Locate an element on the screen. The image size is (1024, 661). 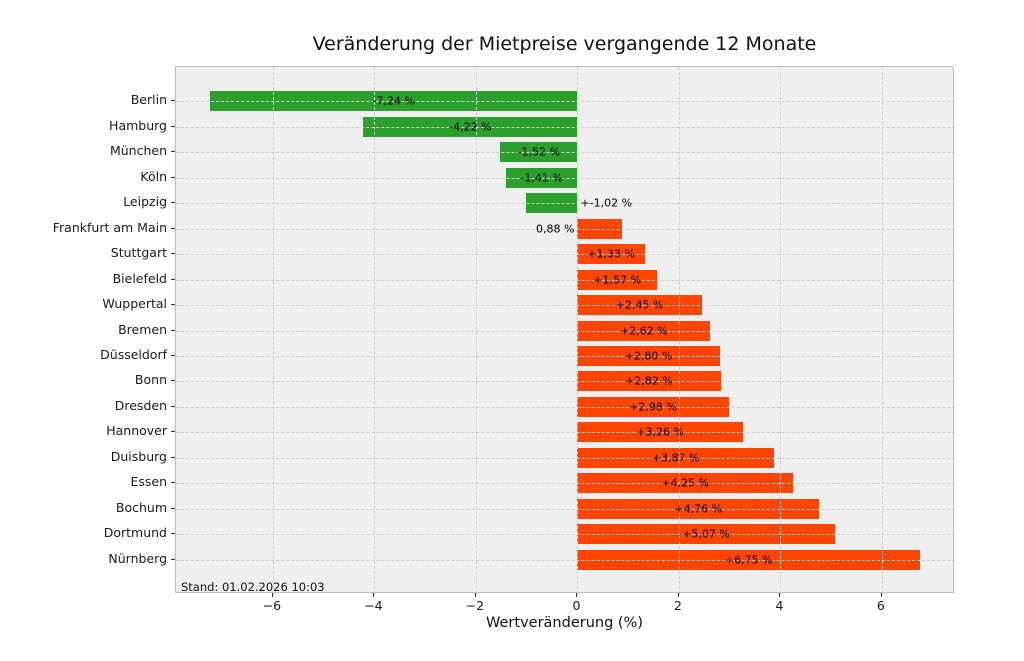
y-axis-category-label: Hamburg is located at coordinates (138, 125).